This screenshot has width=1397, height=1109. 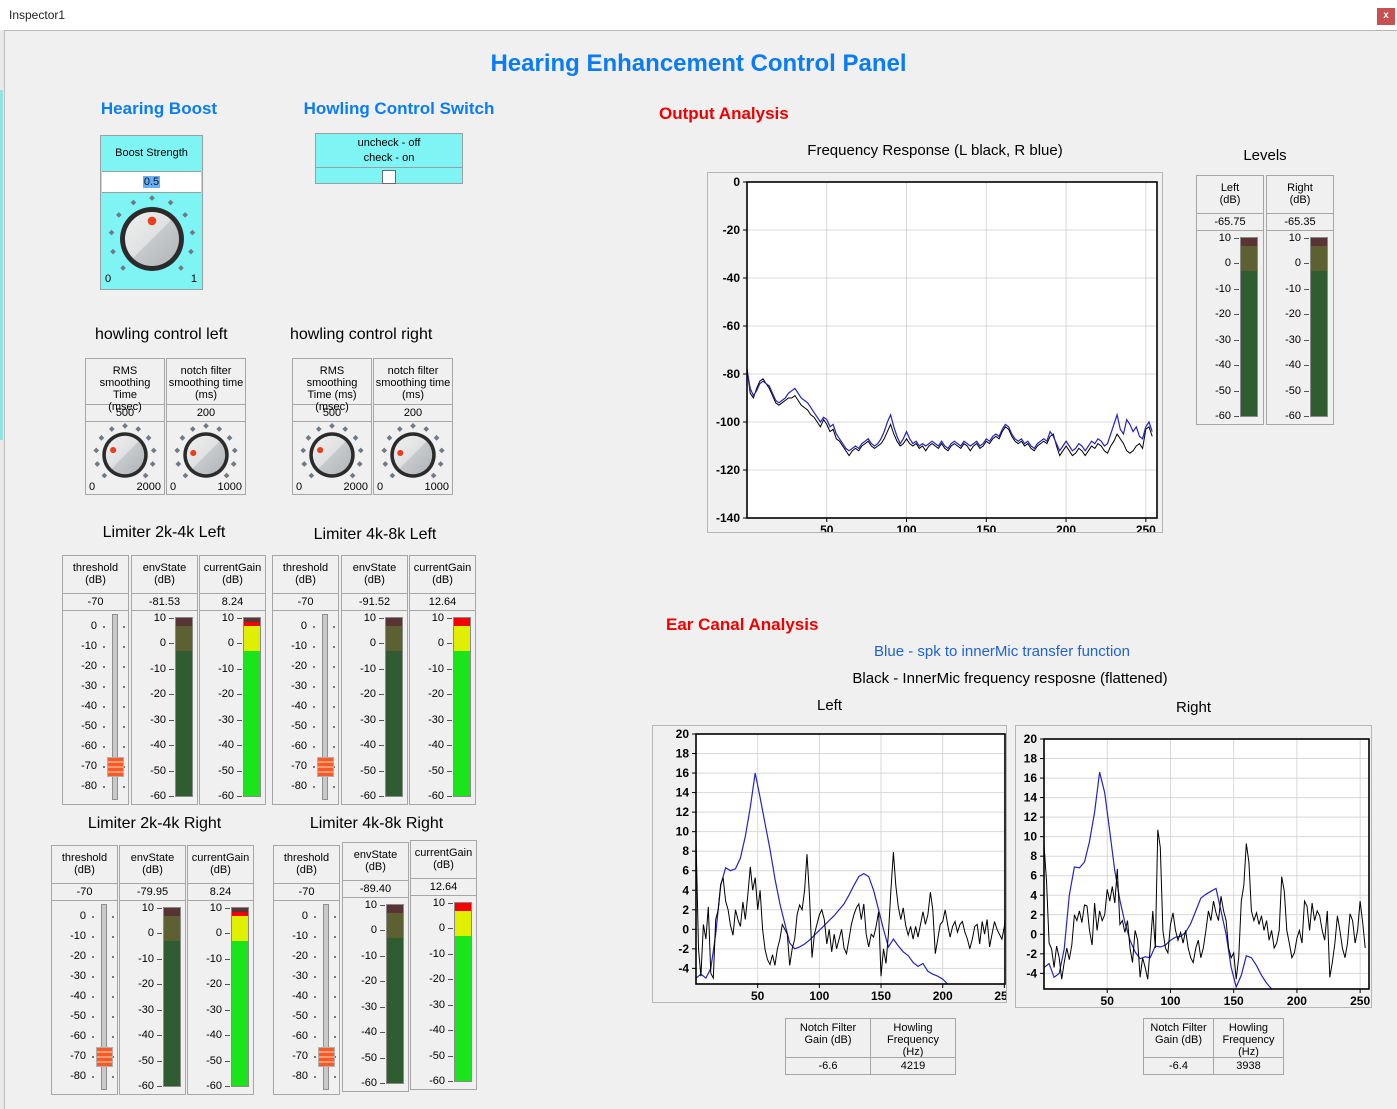 What do you see at coordinates (1031, 778) in the screenshot?
I see `svg-text: 16` at bounding box center [1031, 778].